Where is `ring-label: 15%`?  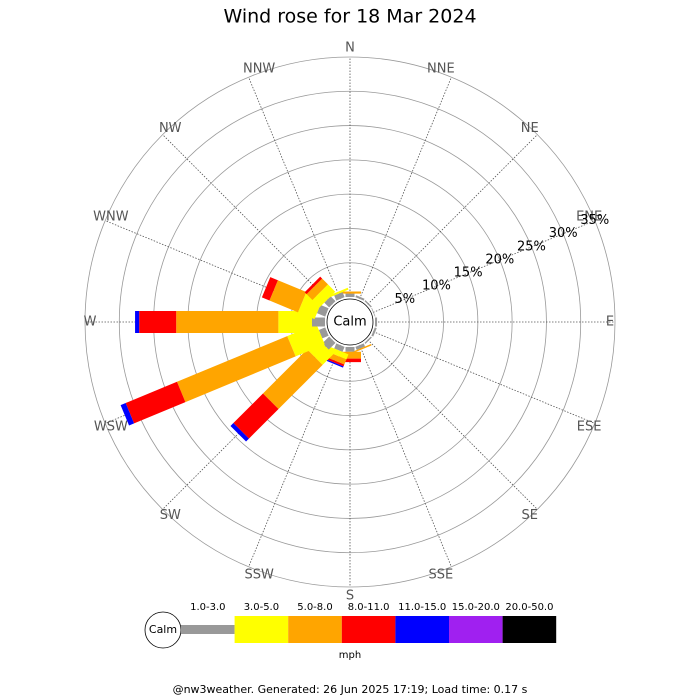
ring-label: 15% is located at coordinates (468, 273).